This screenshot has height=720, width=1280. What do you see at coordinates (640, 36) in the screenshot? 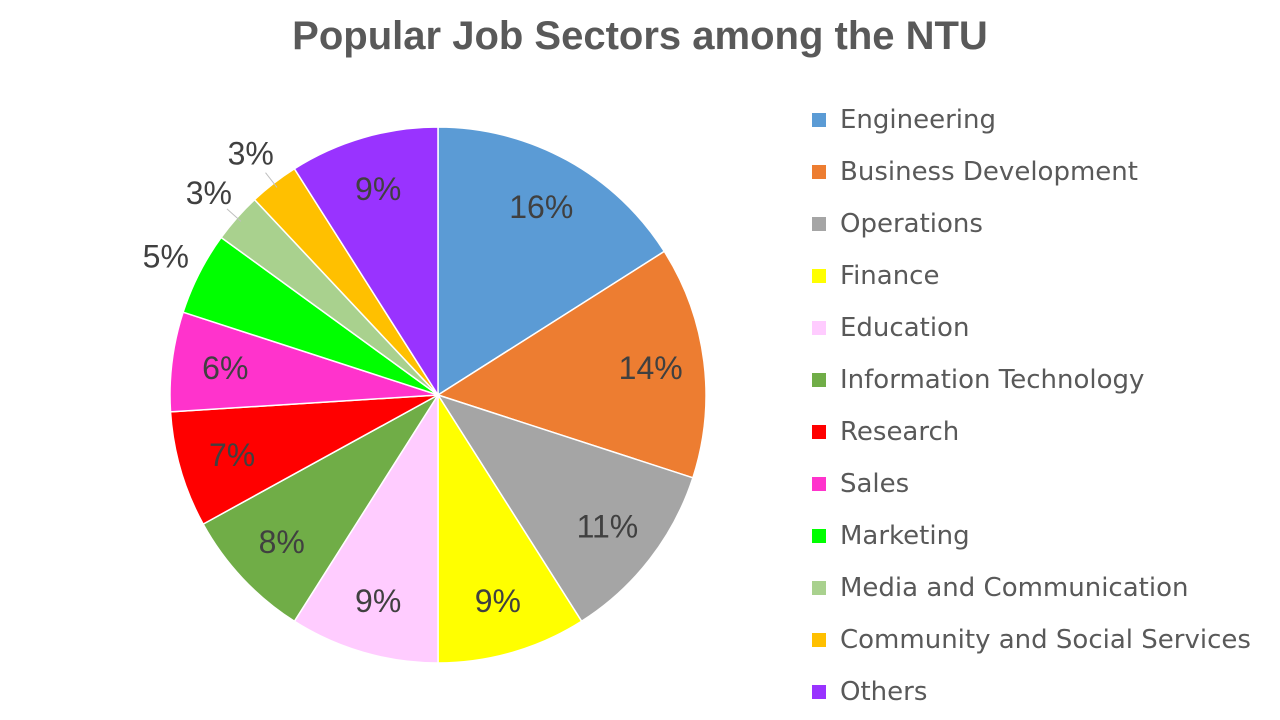
I see `chart-title: Popular Job Sectors among the NTU` at bounding box center [640, 36].